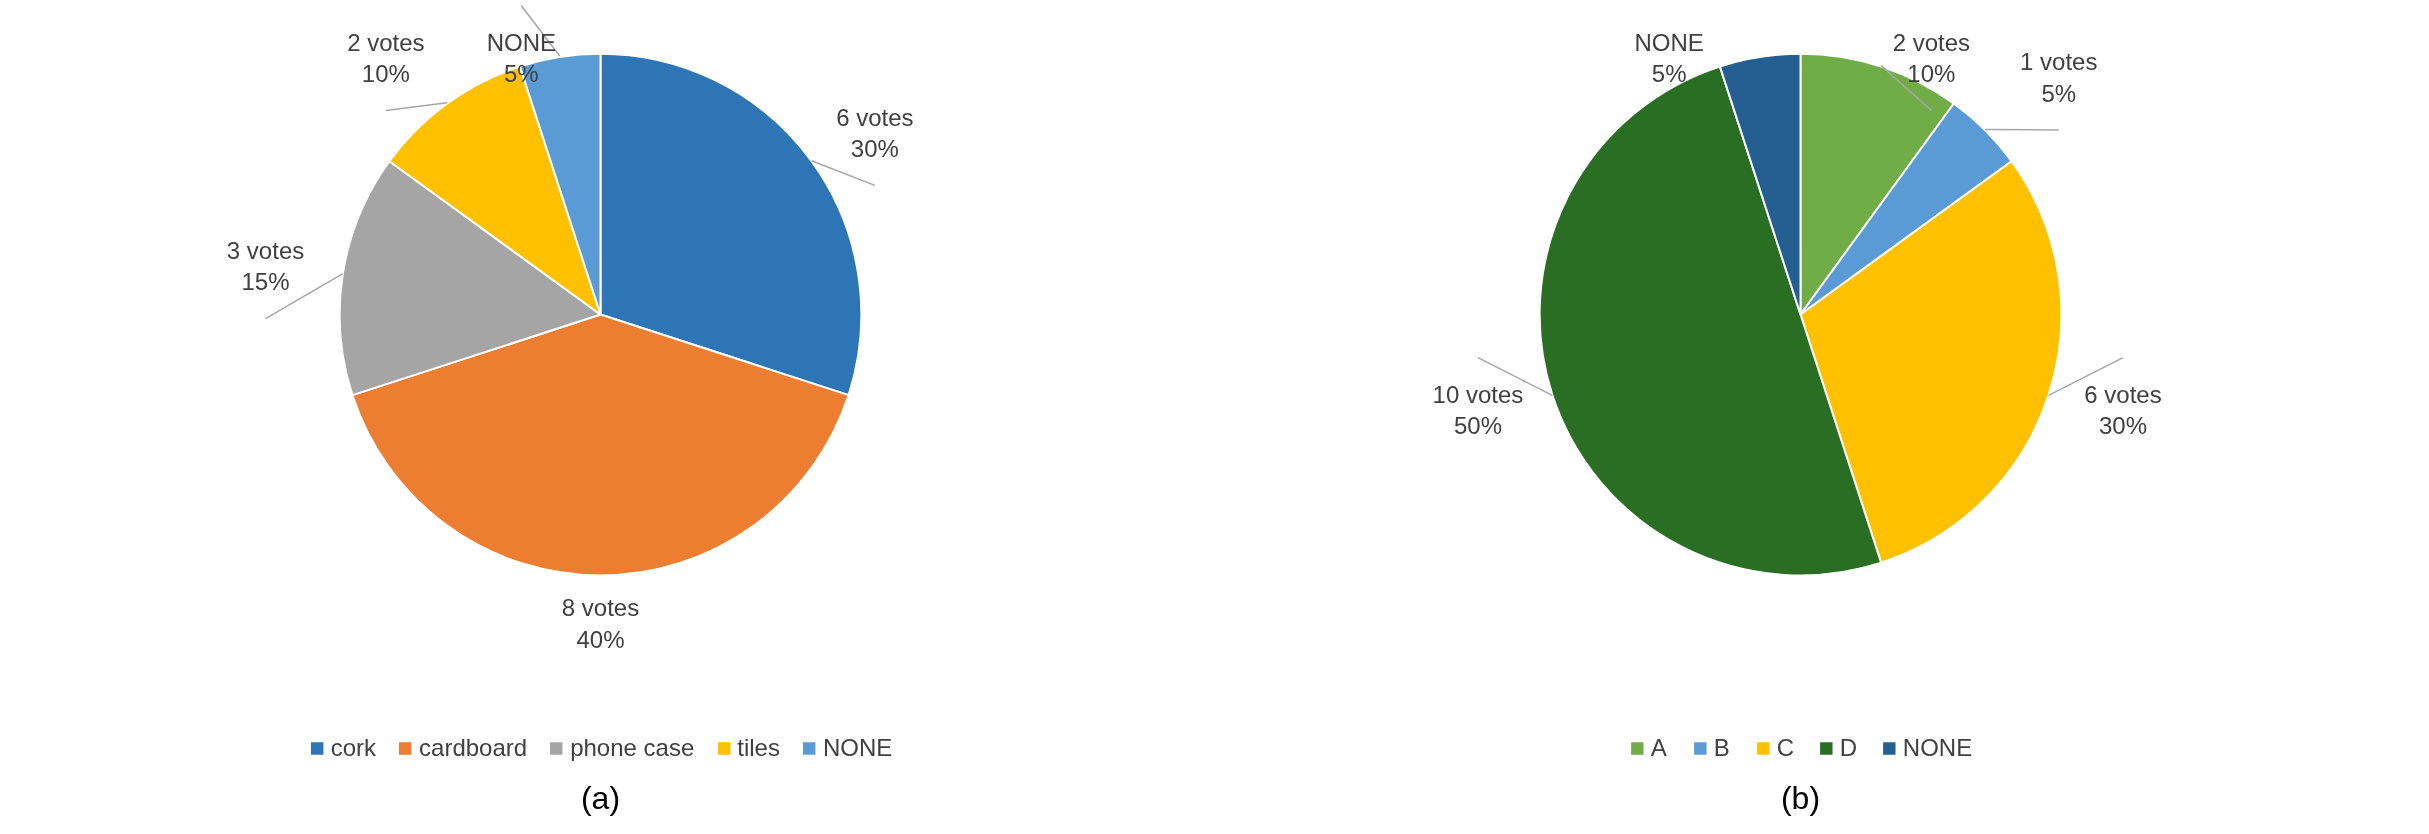 Image resolution: width=2429 pixels, height=834 pixels. Describe the element at coordinates (353, 748) in the screenshot. I see `legend-label: cork` at that location.